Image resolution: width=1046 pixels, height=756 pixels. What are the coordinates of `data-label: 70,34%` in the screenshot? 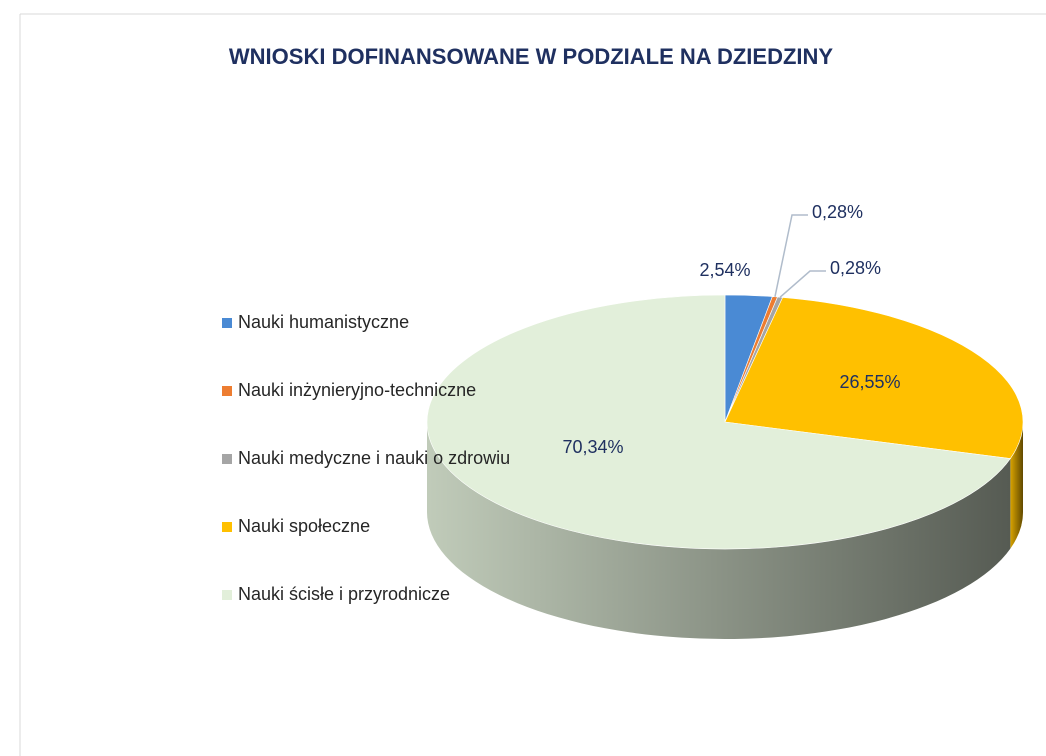 It's located at (592, 447).